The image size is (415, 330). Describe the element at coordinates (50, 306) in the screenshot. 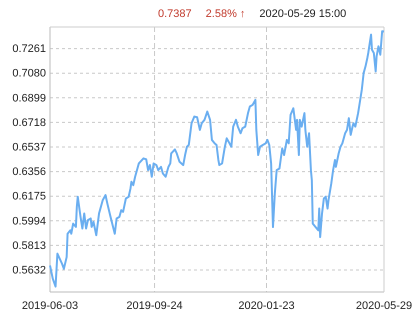

I see `x-tick-label: 2019-06-03` at that location.